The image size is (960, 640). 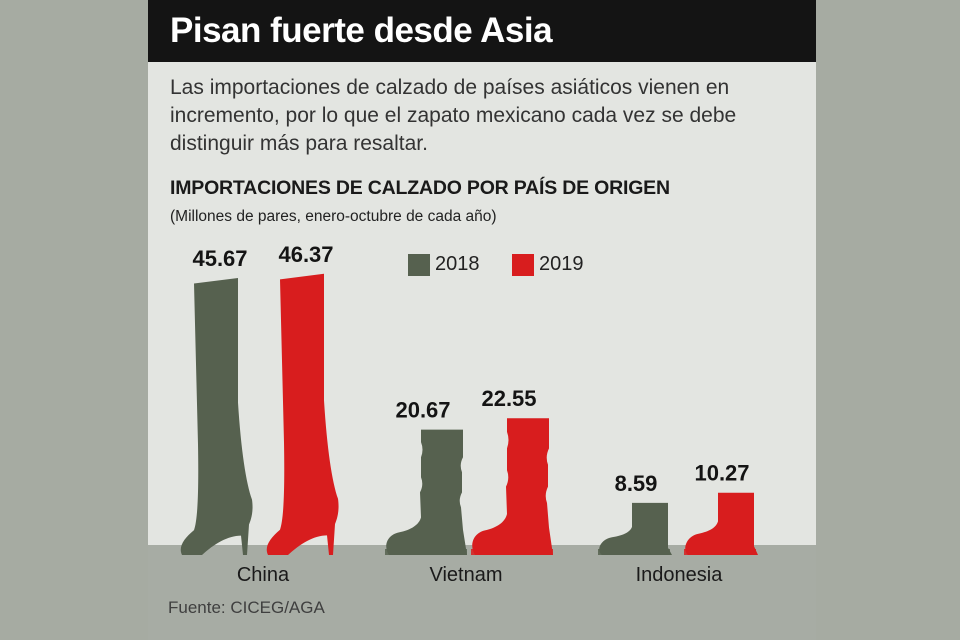 I want to click on value-label-vietnam-2018: 20.67, so click(x=422, y=410).